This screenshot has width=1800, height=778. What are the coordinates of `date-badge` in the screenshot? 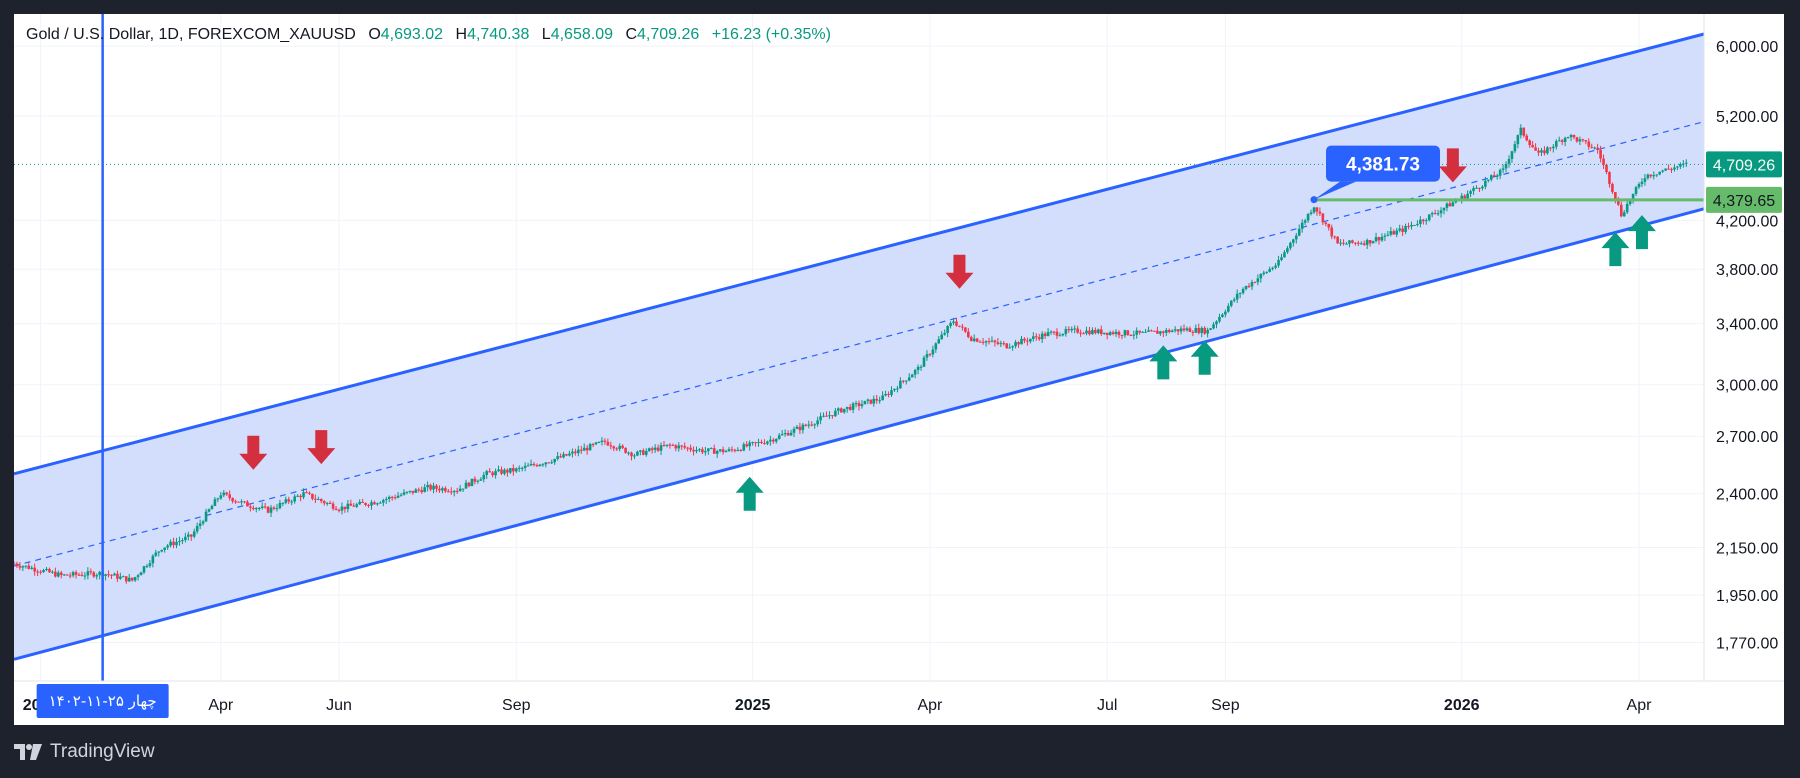 It's located at (102, 701).